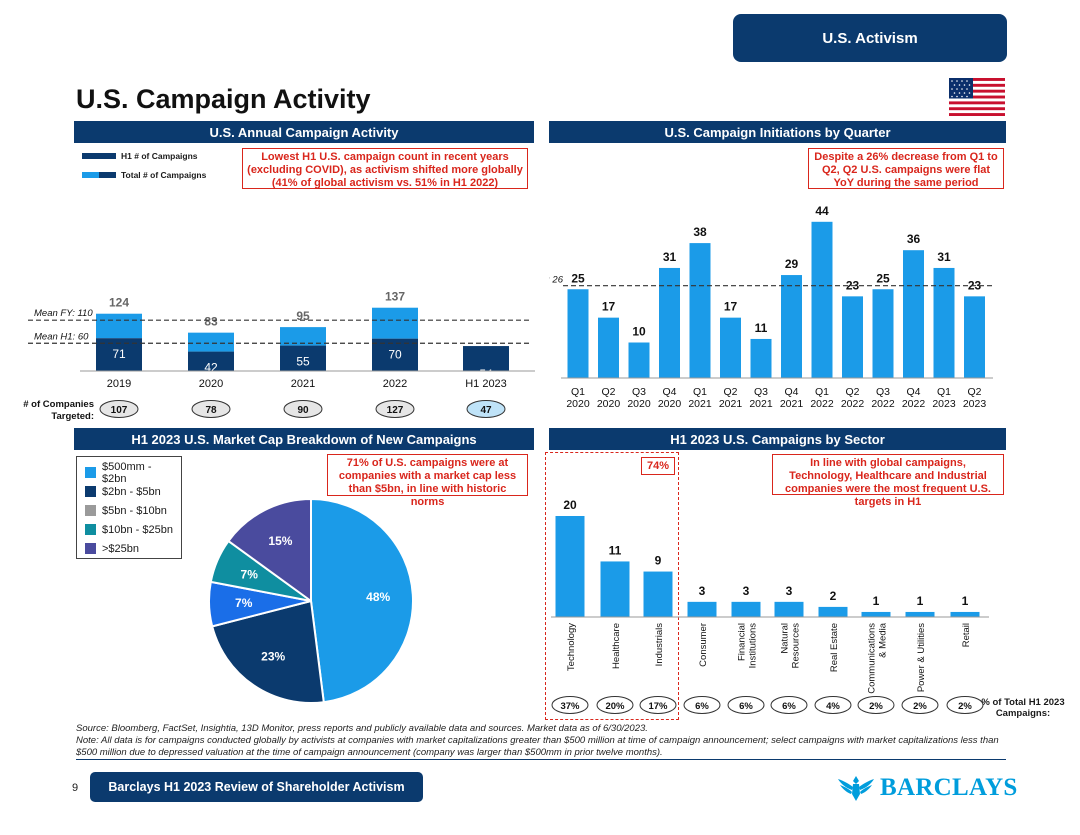  What do you see at coordinates (129, 548) in the screenshot?
I see `legend-item: >$25bn` at bounding box center [129, 548].